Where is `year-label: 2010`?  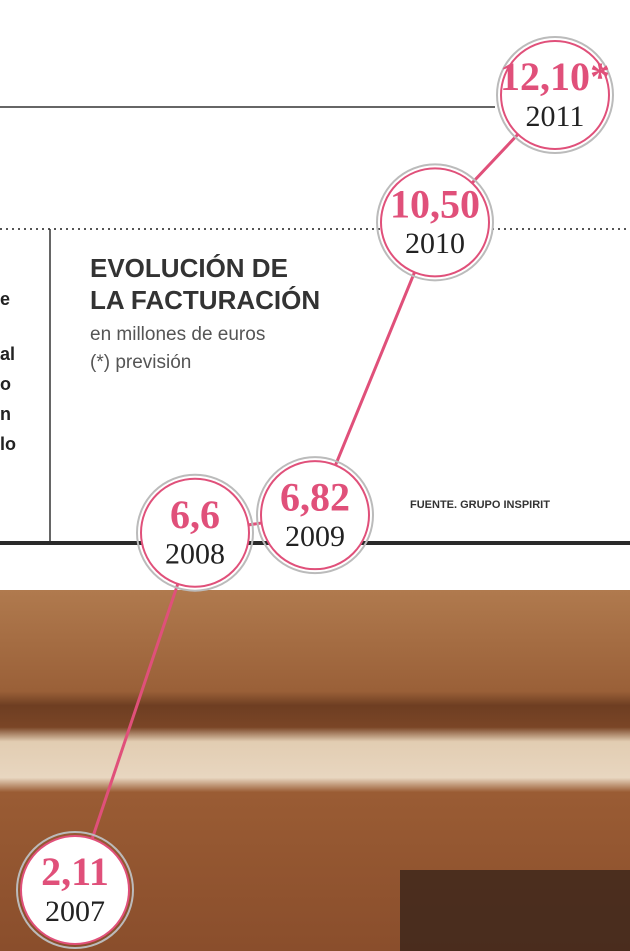 year-label: 2010 is located at coordinates (435, 243).